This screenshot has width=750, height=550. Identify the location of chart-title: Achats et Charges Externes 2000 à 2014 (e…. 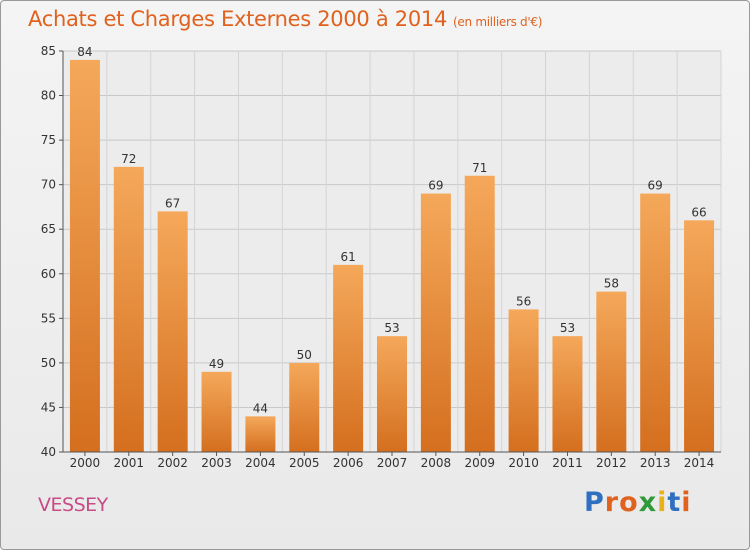
(285, 19).